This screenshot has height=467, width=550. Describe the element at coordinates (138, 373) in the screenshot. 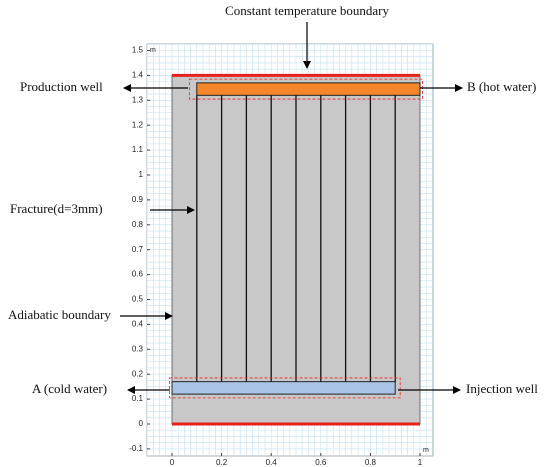

I see `y-tick-label: 0.2` at that location.